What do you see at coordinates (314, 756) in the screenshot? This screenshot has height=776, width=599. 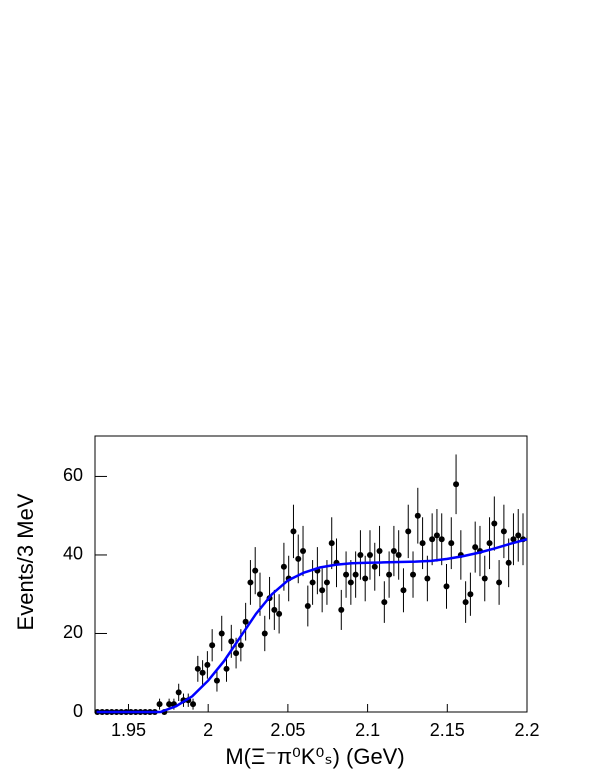 I see `x-axis-title: M(Ξ⁻π⁰K⁰ₛ) (GeV)` at bounding box center [314, 756].